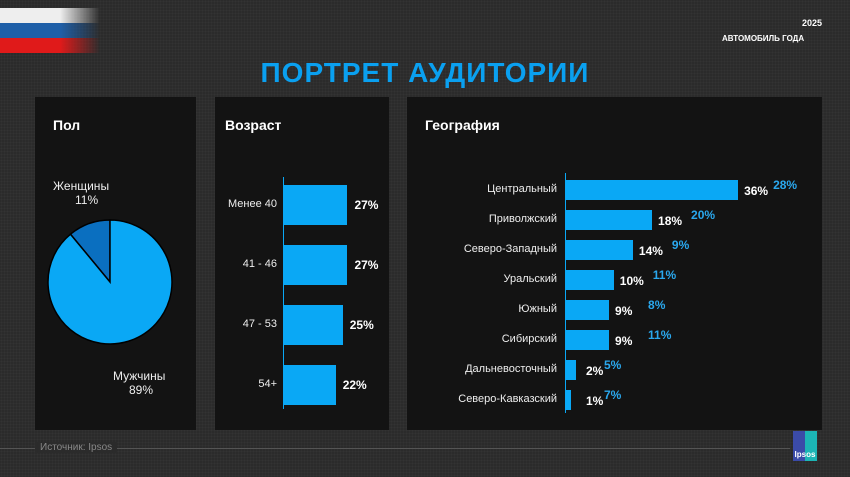  Describe the element at coordinates (657, 305) in the screenshot. I see `geography-secondary-label: 8%` at that location.